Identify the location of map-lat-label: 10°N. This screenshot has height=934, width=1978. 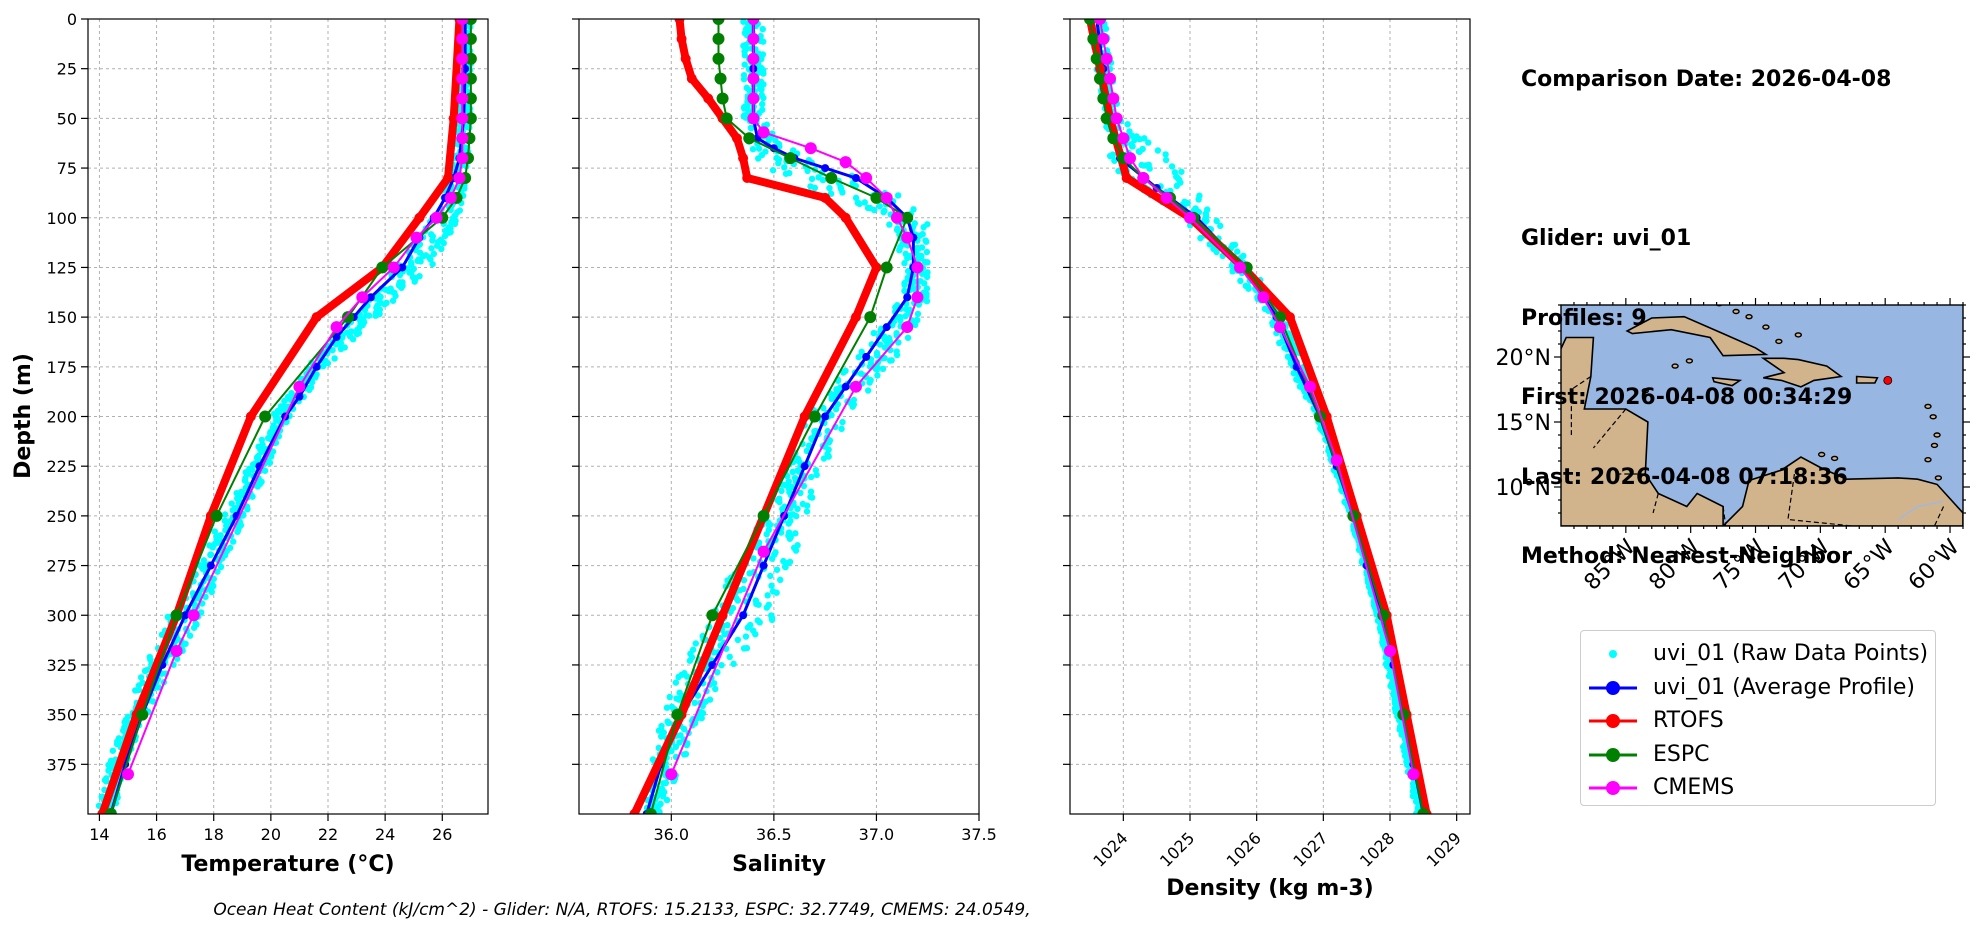
(1523, 488).